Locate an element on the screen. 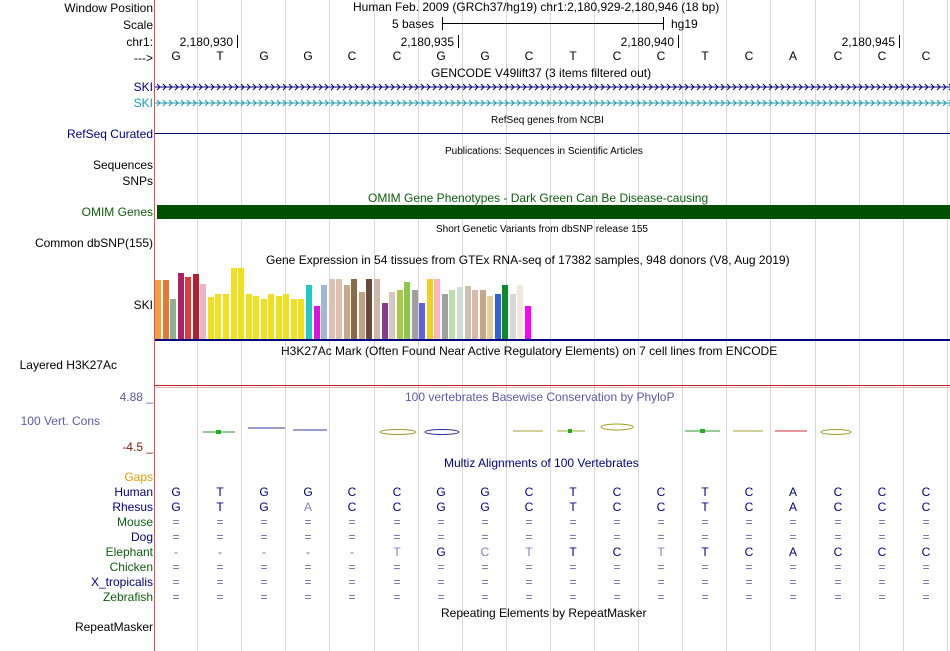 The height and width of the screenshot is (651, 950). species-label: Rhesus is located at coordinates (132, 507).